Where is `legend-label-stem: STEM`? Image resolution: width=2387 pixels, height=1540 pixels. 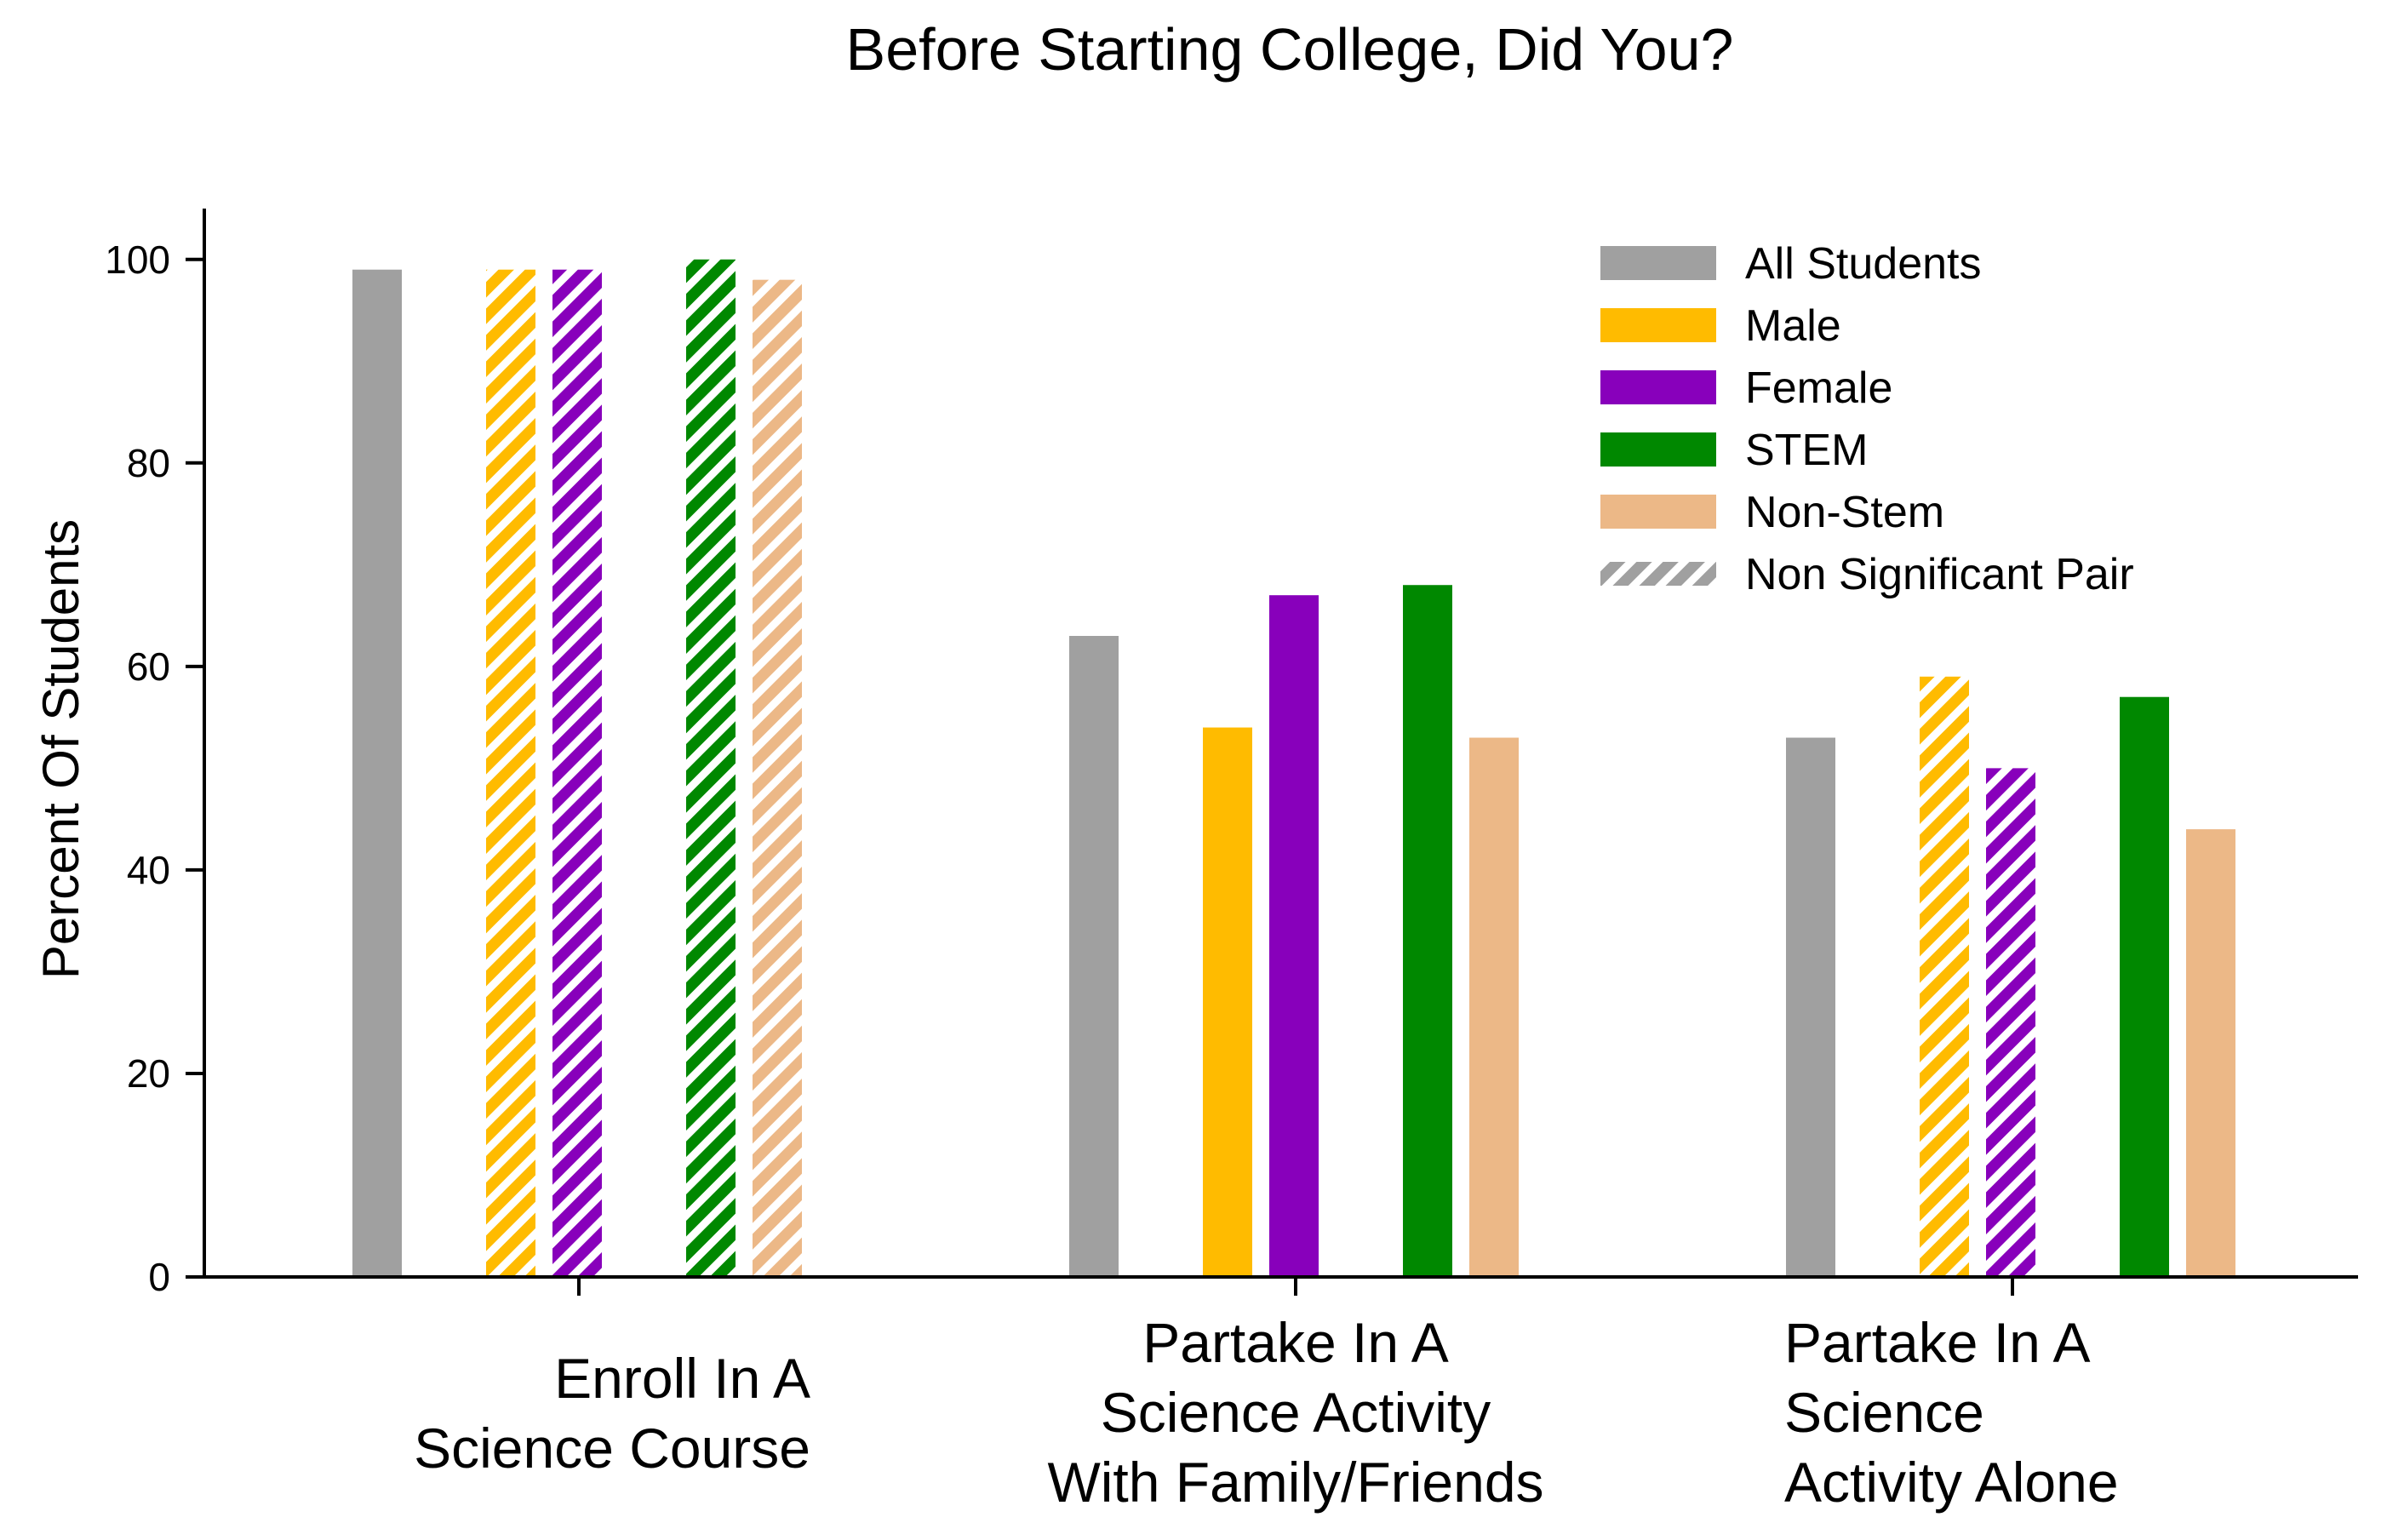 legend-label-stem: STEM is located at coordinates (1807, 451).